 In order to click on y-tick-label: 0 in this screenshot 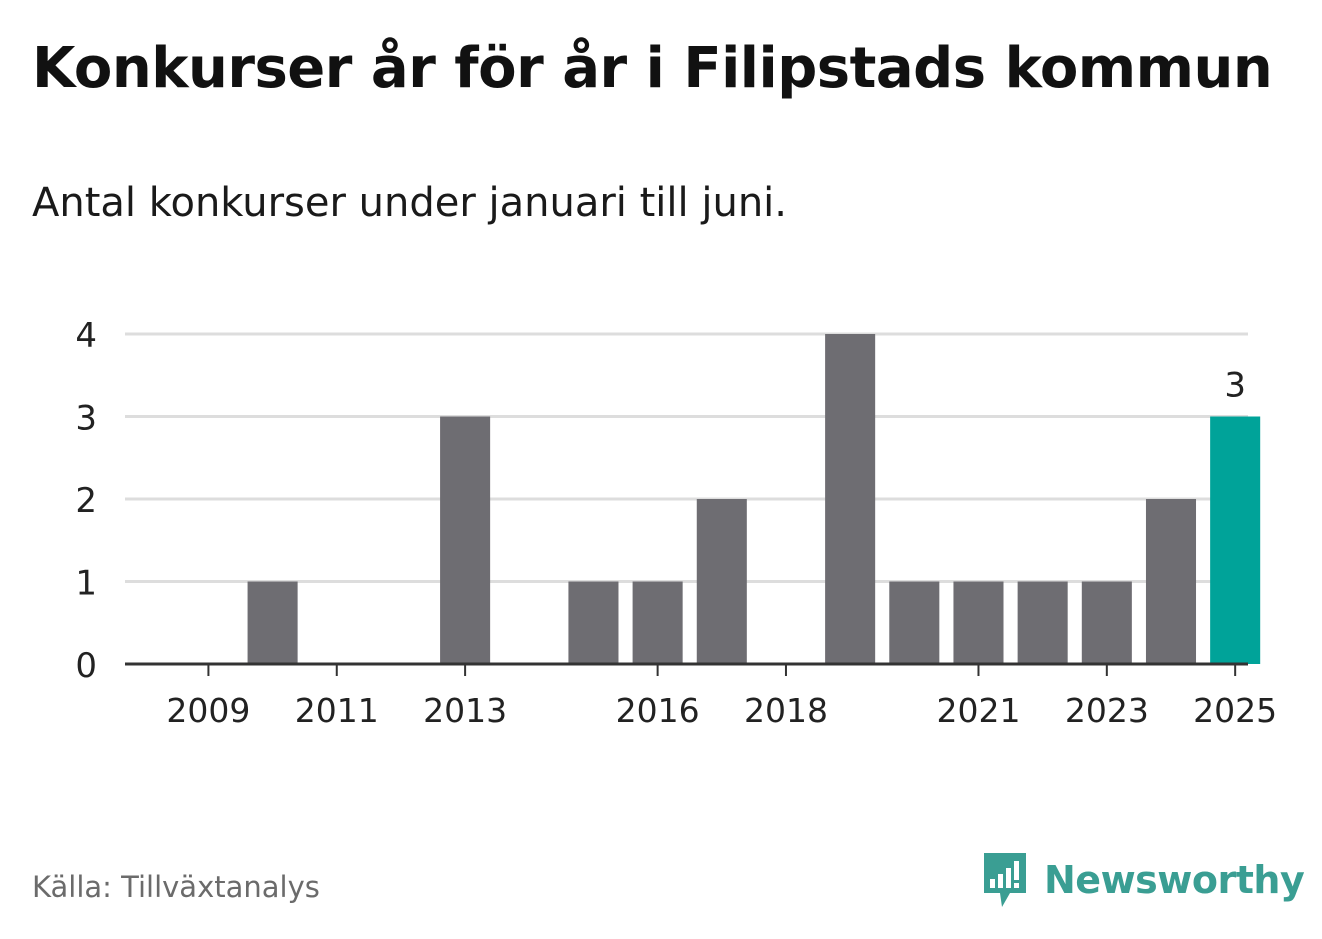, I will do `click(86, 666)`.